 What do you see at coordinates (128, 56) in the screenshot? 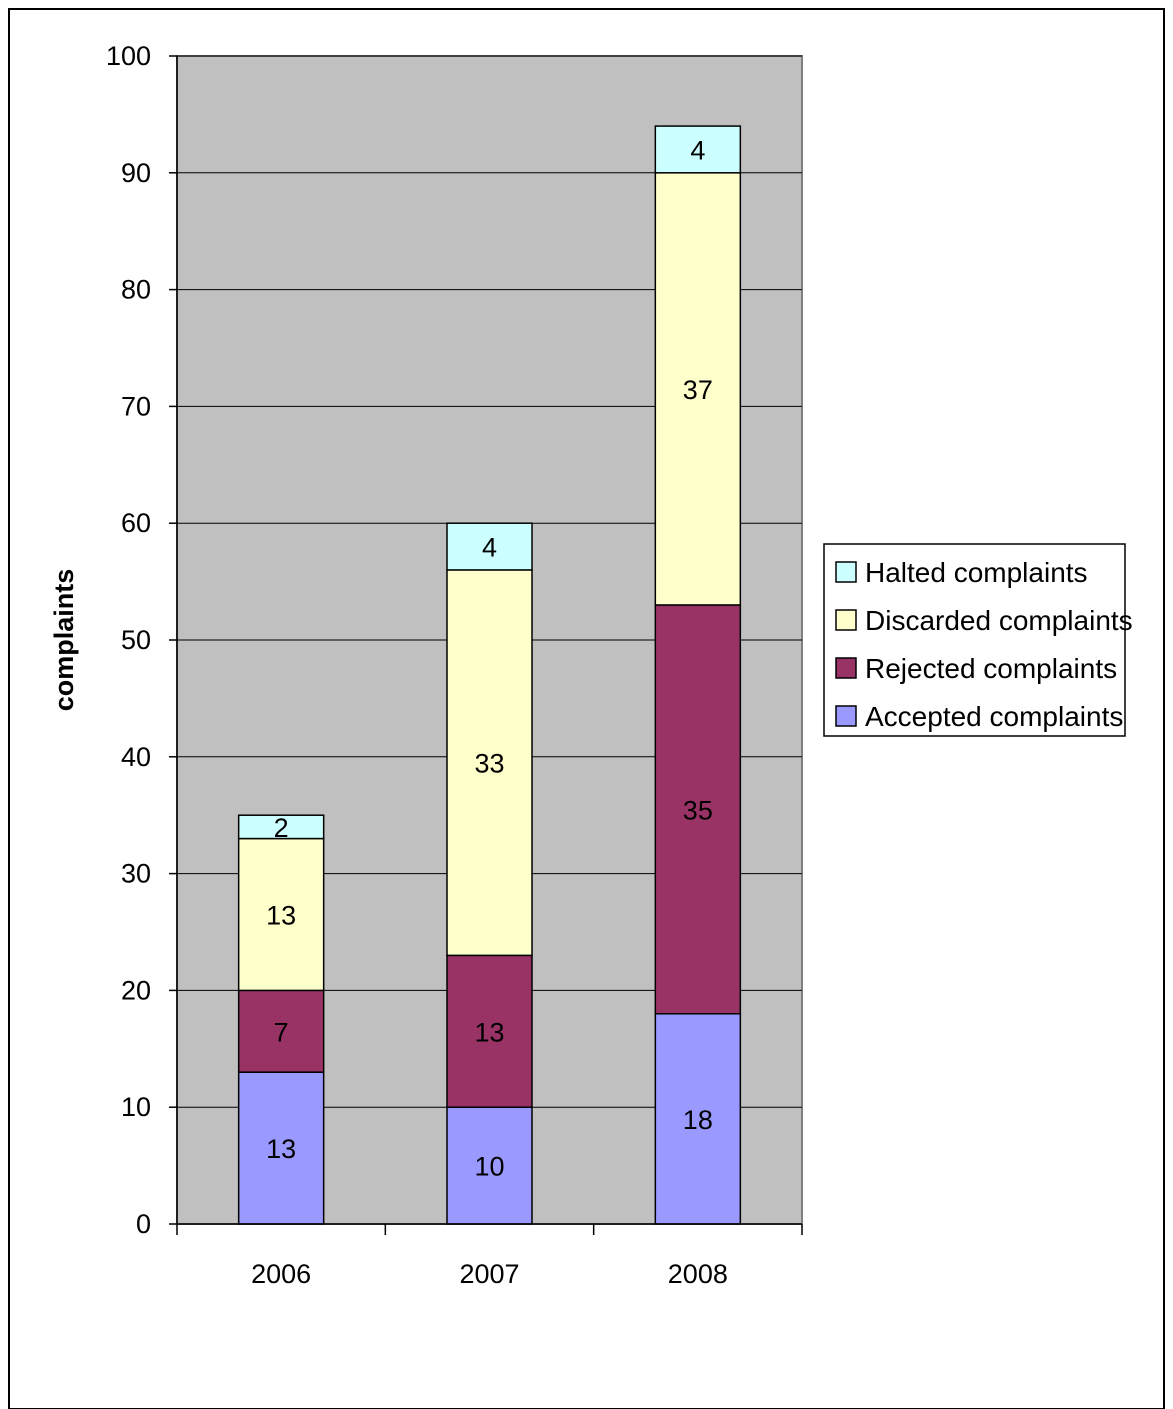
I see `y-tick-label: 100` at bounding box center [128, 56].